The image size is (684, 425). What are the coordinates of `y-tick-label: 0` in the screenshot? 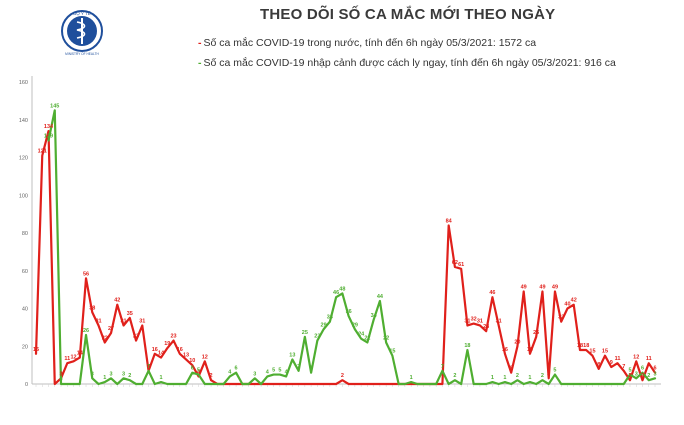 It's located at (26, 385).